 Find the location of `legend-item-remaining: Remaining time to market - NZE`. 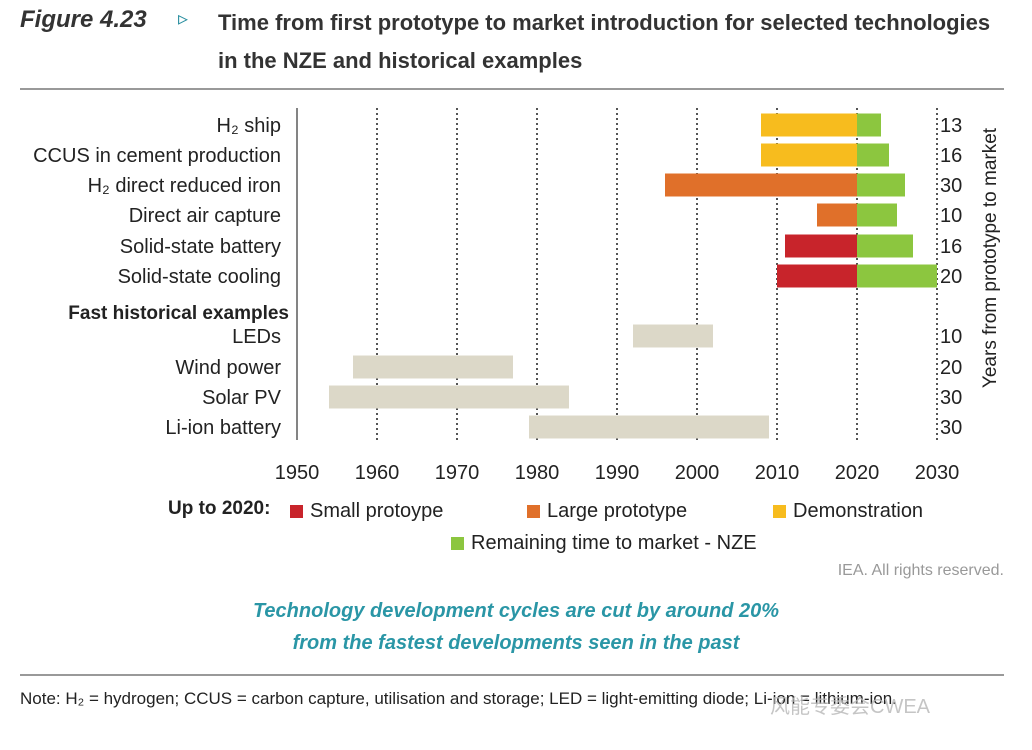

legend-item-remaining: Remaining time to market - NZE is located at coordinates (604, 543).